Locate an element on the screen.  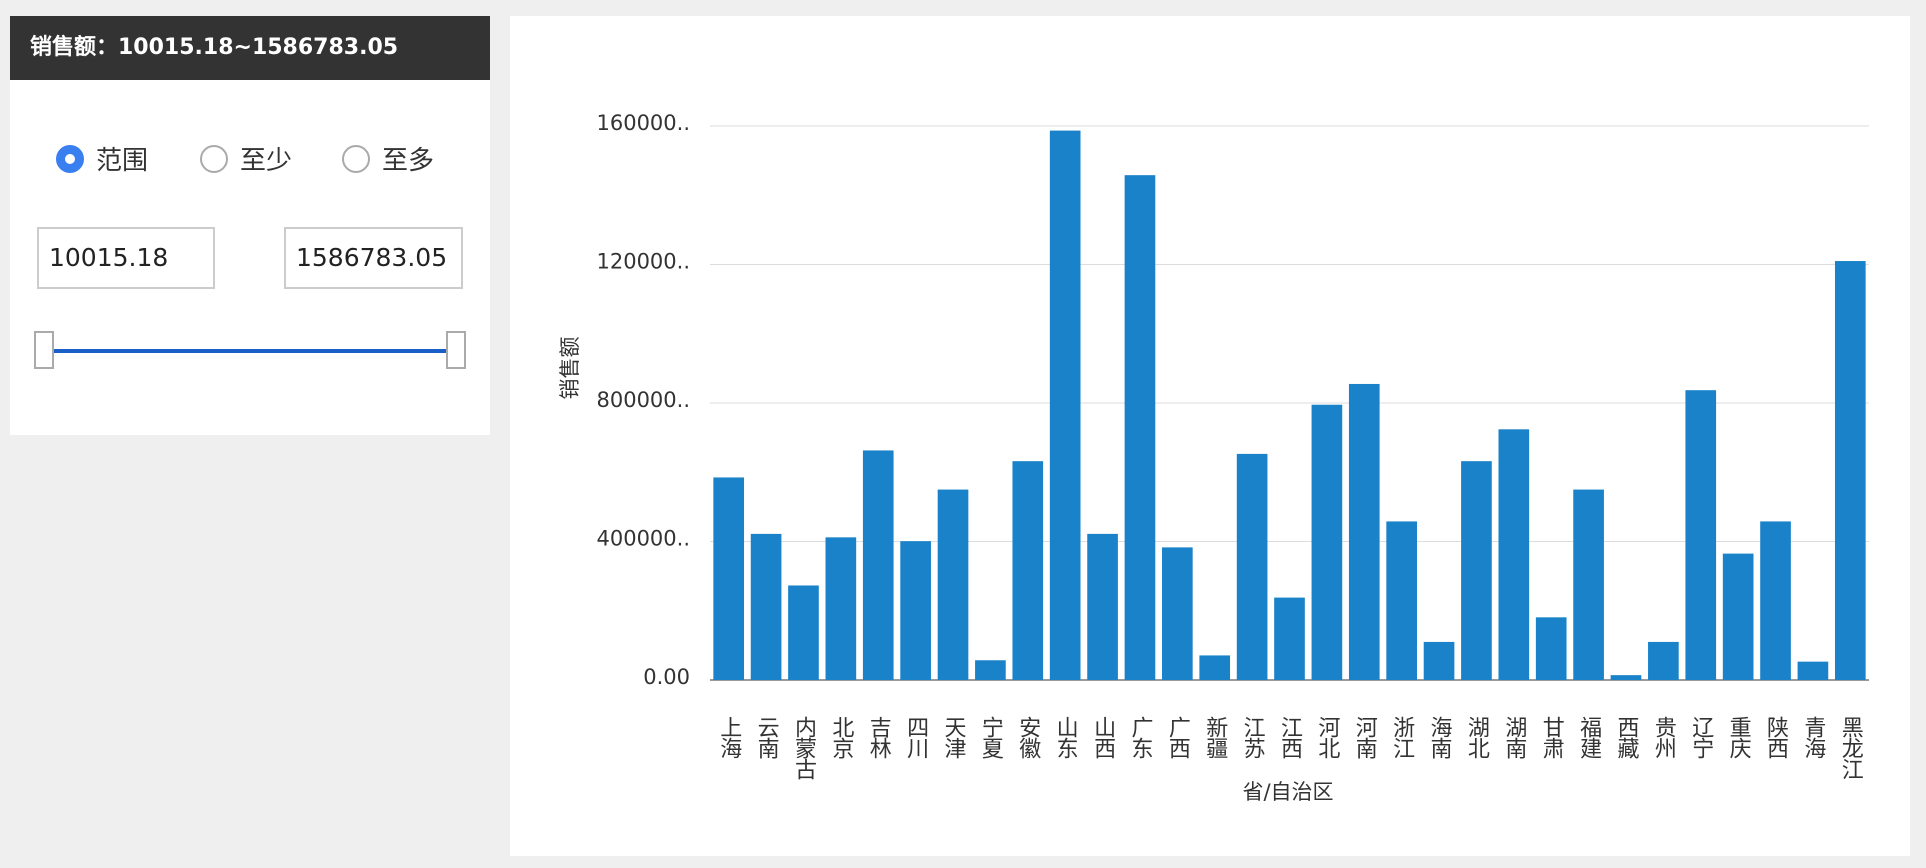
x-tick-label: 山东 is located at coordinates (1065, 737).